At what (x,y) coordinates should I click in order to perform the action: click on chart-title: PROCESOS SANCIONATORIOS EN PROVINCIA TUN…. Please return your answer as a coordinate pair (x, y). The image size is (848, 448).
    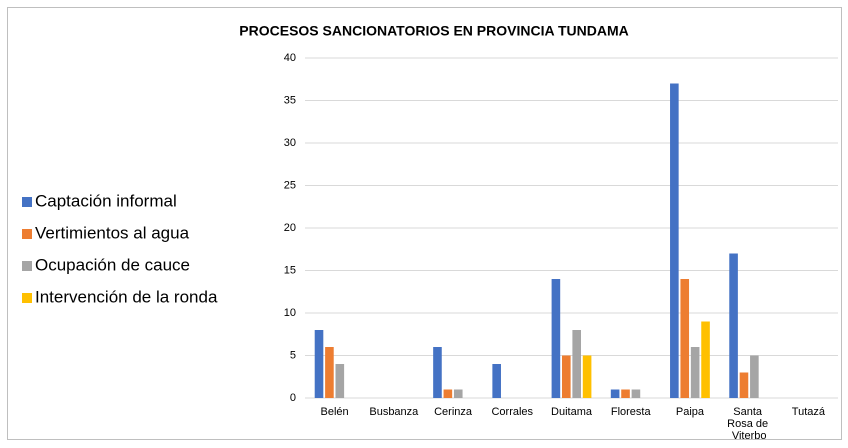
    Looking at the image, I should click on (433, 31).